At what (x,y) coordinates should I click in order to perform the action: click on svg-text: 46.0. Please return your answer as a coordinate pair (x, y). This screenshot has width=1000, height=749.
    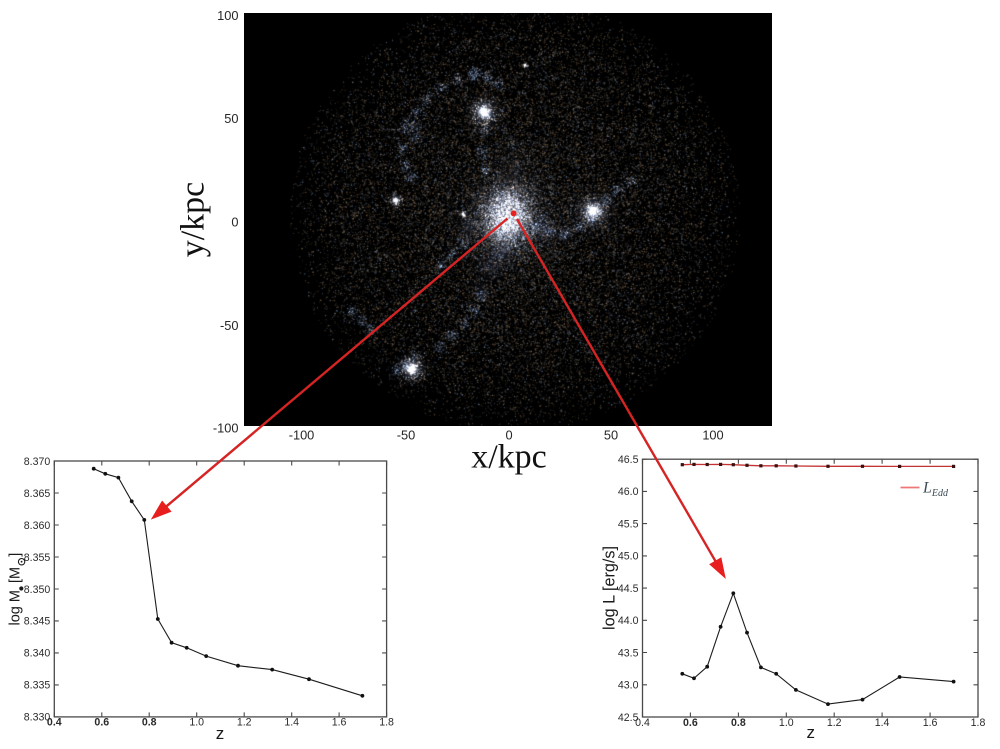
    Looking at the image, I should click on (628, 492).